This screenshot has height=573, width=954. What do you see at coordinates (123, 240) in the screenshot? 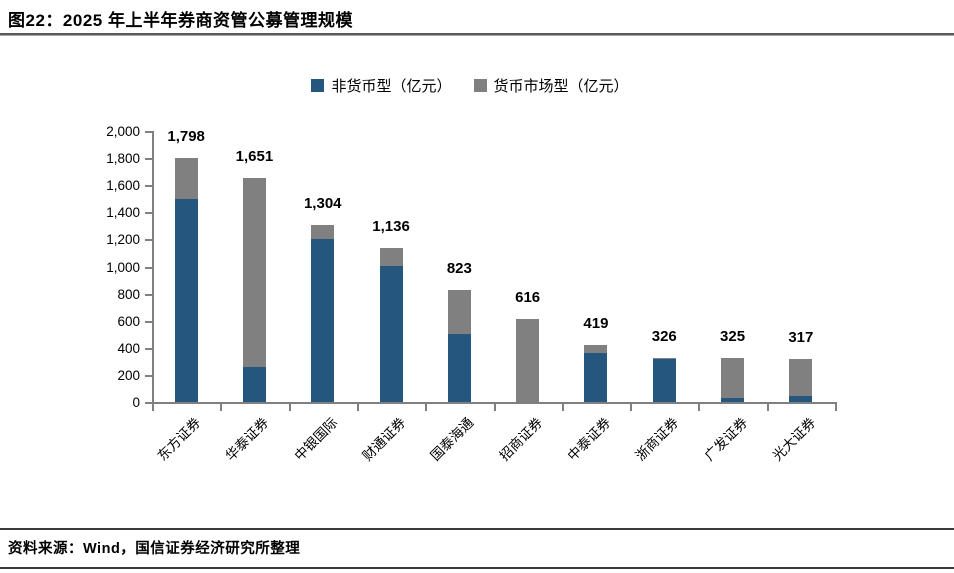
I see `y-axis-tick-label: 1,200` at bounding box center [123, 240].